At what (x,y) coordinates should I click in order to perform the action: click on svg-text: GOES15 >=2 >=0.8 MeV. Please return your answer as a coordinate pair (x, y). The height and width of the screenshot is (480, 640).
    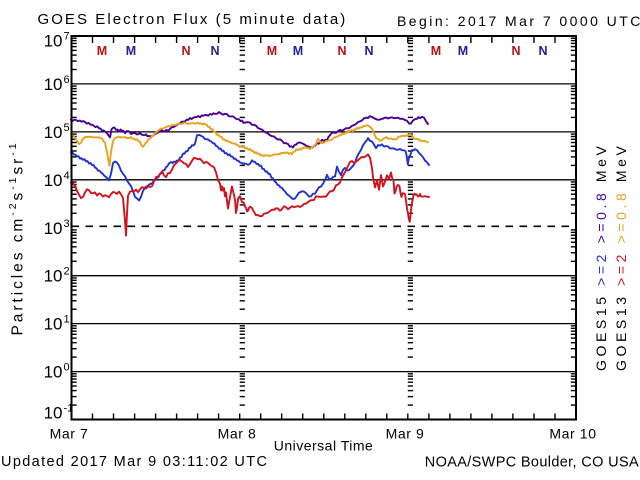
    Looking at the image, I should click on (601, 257).